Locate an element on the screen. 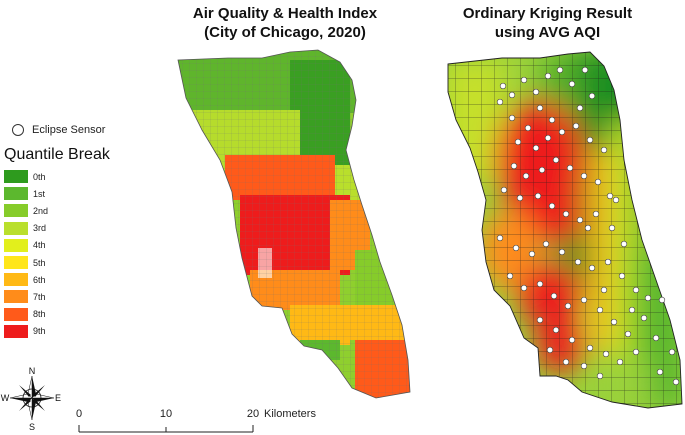  legend-item-6th: 6th is located at coordinates (57, 279).